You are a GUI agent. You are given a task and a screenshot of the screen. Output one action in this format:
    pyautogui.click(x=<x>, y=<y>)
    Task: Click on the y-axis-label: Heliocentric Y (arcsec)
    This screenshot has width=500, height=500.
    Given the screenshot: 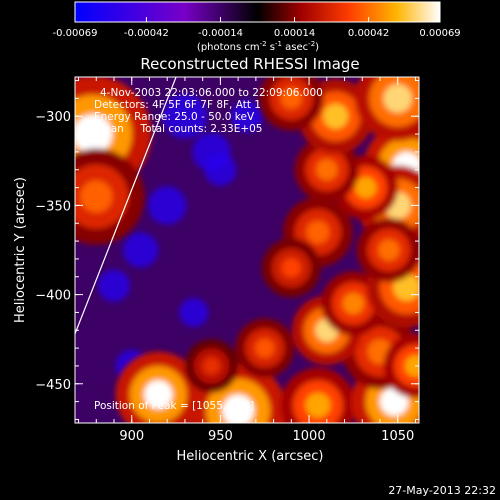 What is the action you would take?
    pyautogui.click(x=20, y=250)
    